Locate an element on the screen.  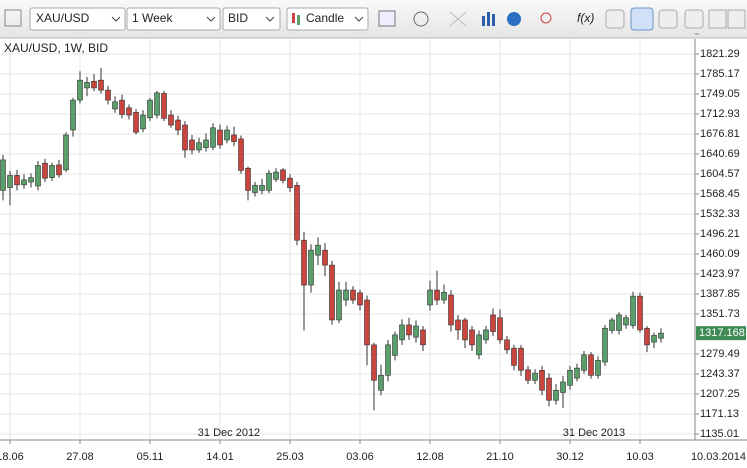
first-btn is located at coordinates (615, 19).